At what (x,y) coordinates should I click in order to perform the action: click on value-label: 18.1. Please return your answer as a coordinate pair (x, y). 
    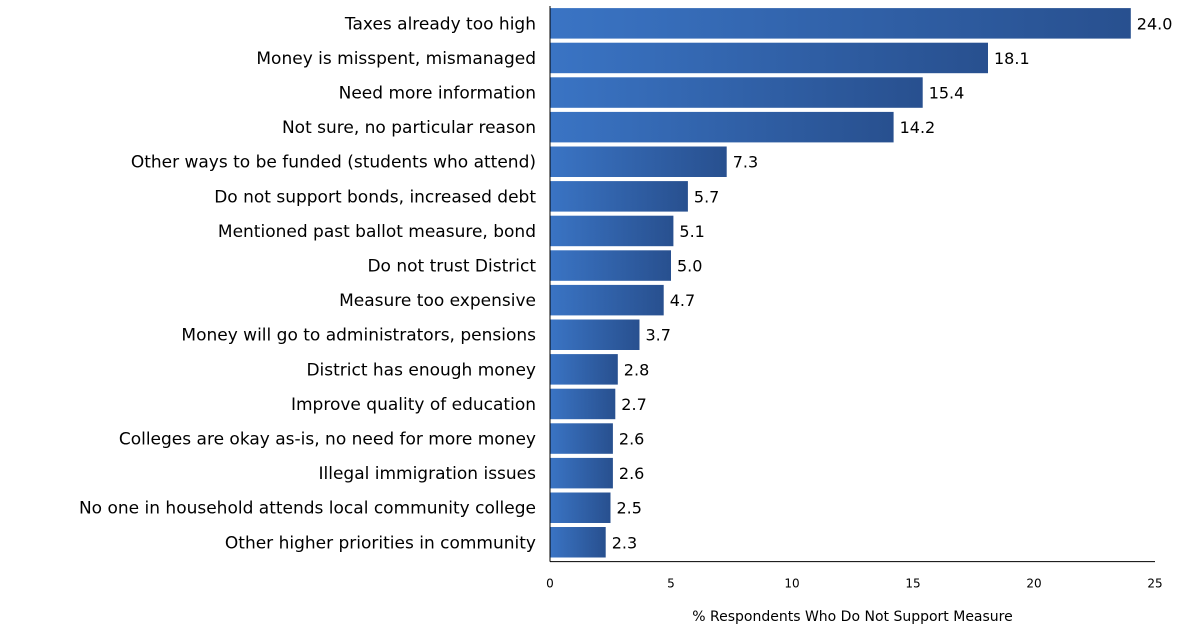
    Looking at the image, I should click on (1012, 58).